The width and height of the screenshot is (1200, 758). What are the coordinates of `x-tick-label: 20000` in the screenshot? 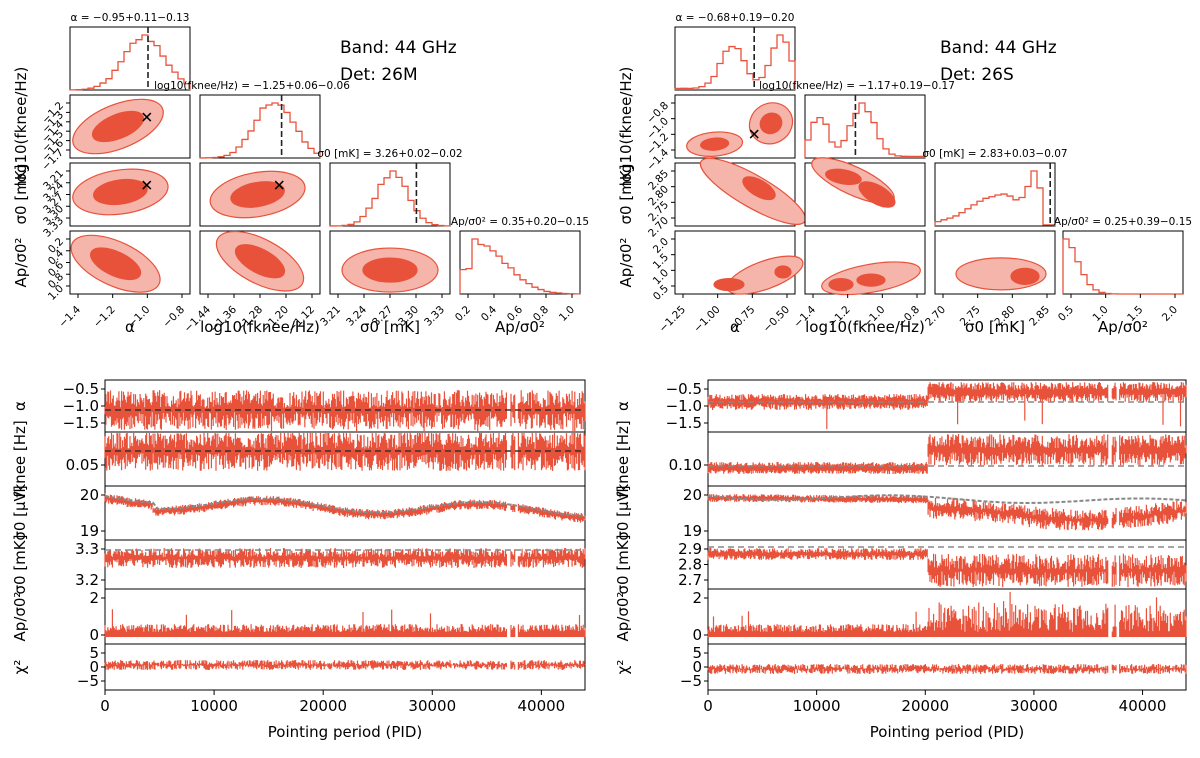 It's located at (323, 706).